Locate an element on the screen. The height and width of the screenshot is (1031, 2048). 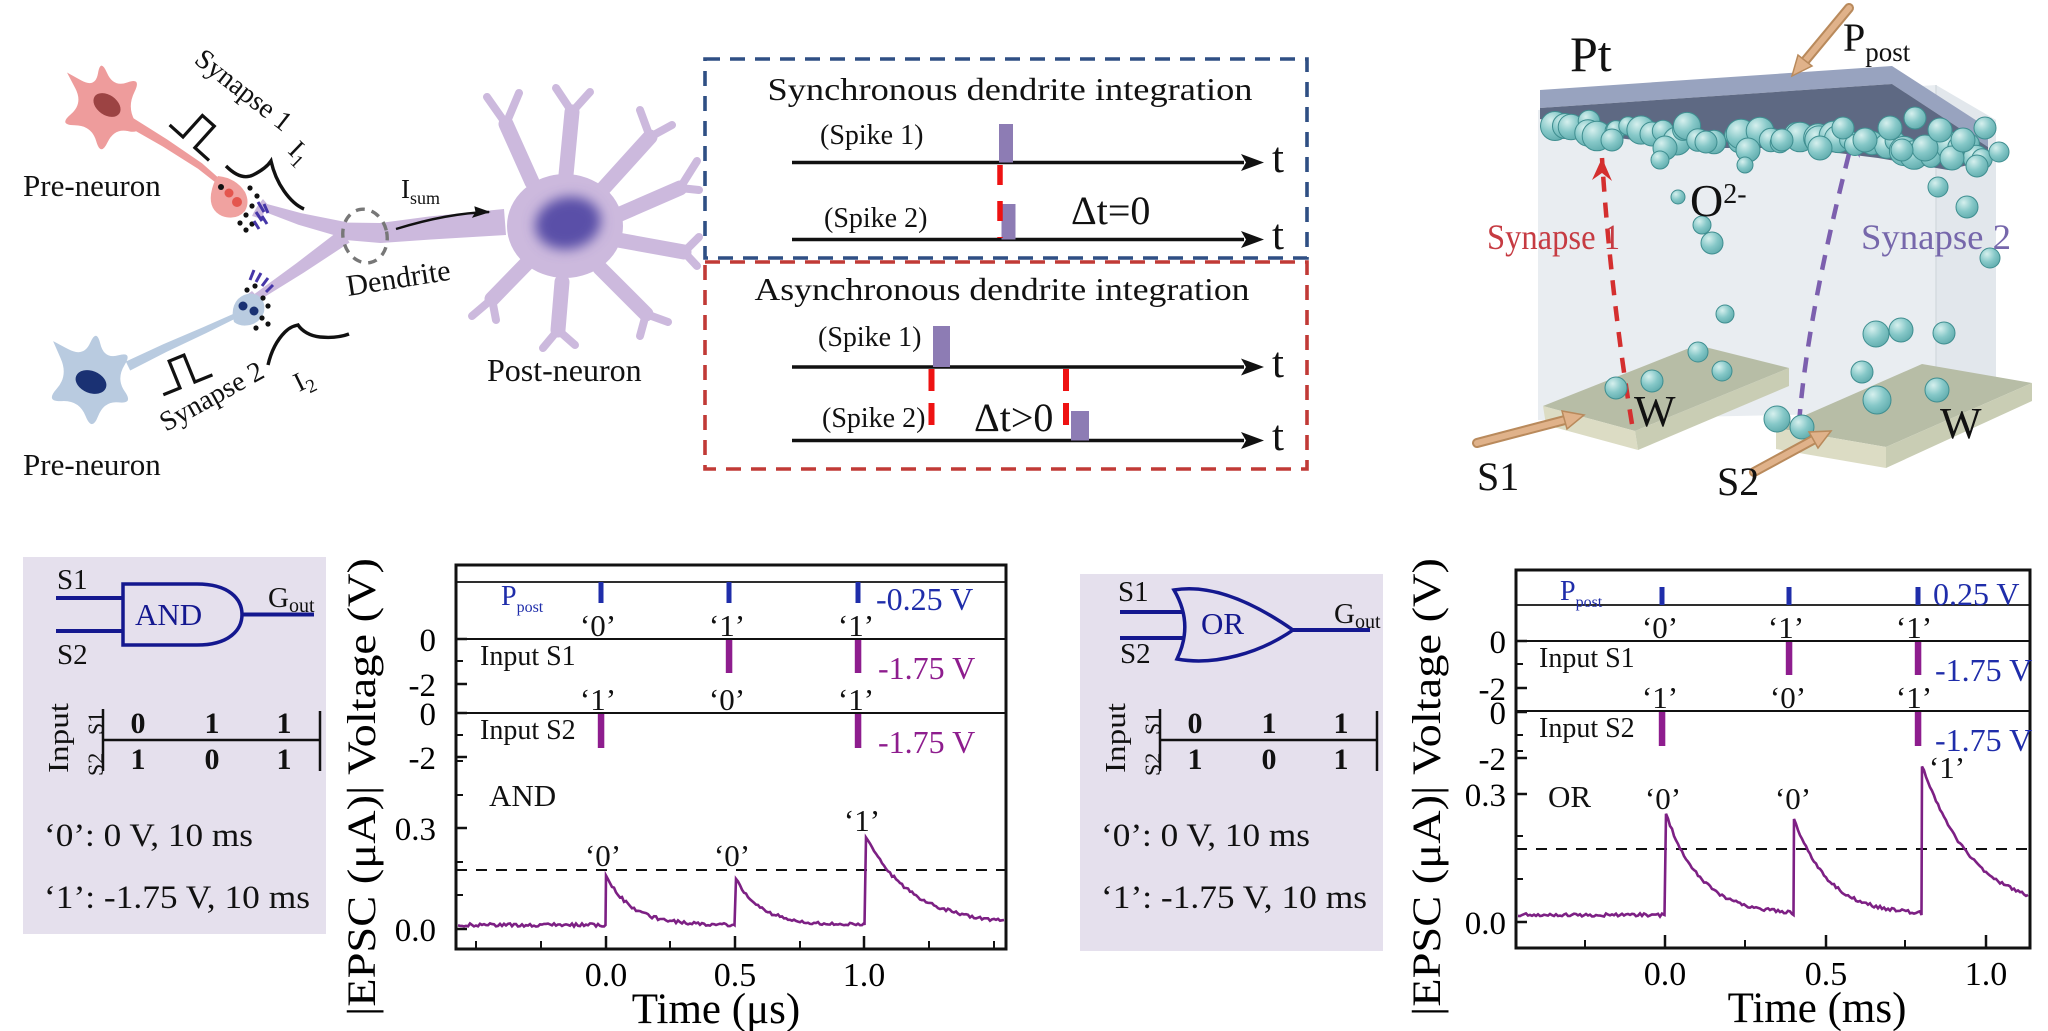
svg-text: Δt=0 is located at coordinates (1110, 210).